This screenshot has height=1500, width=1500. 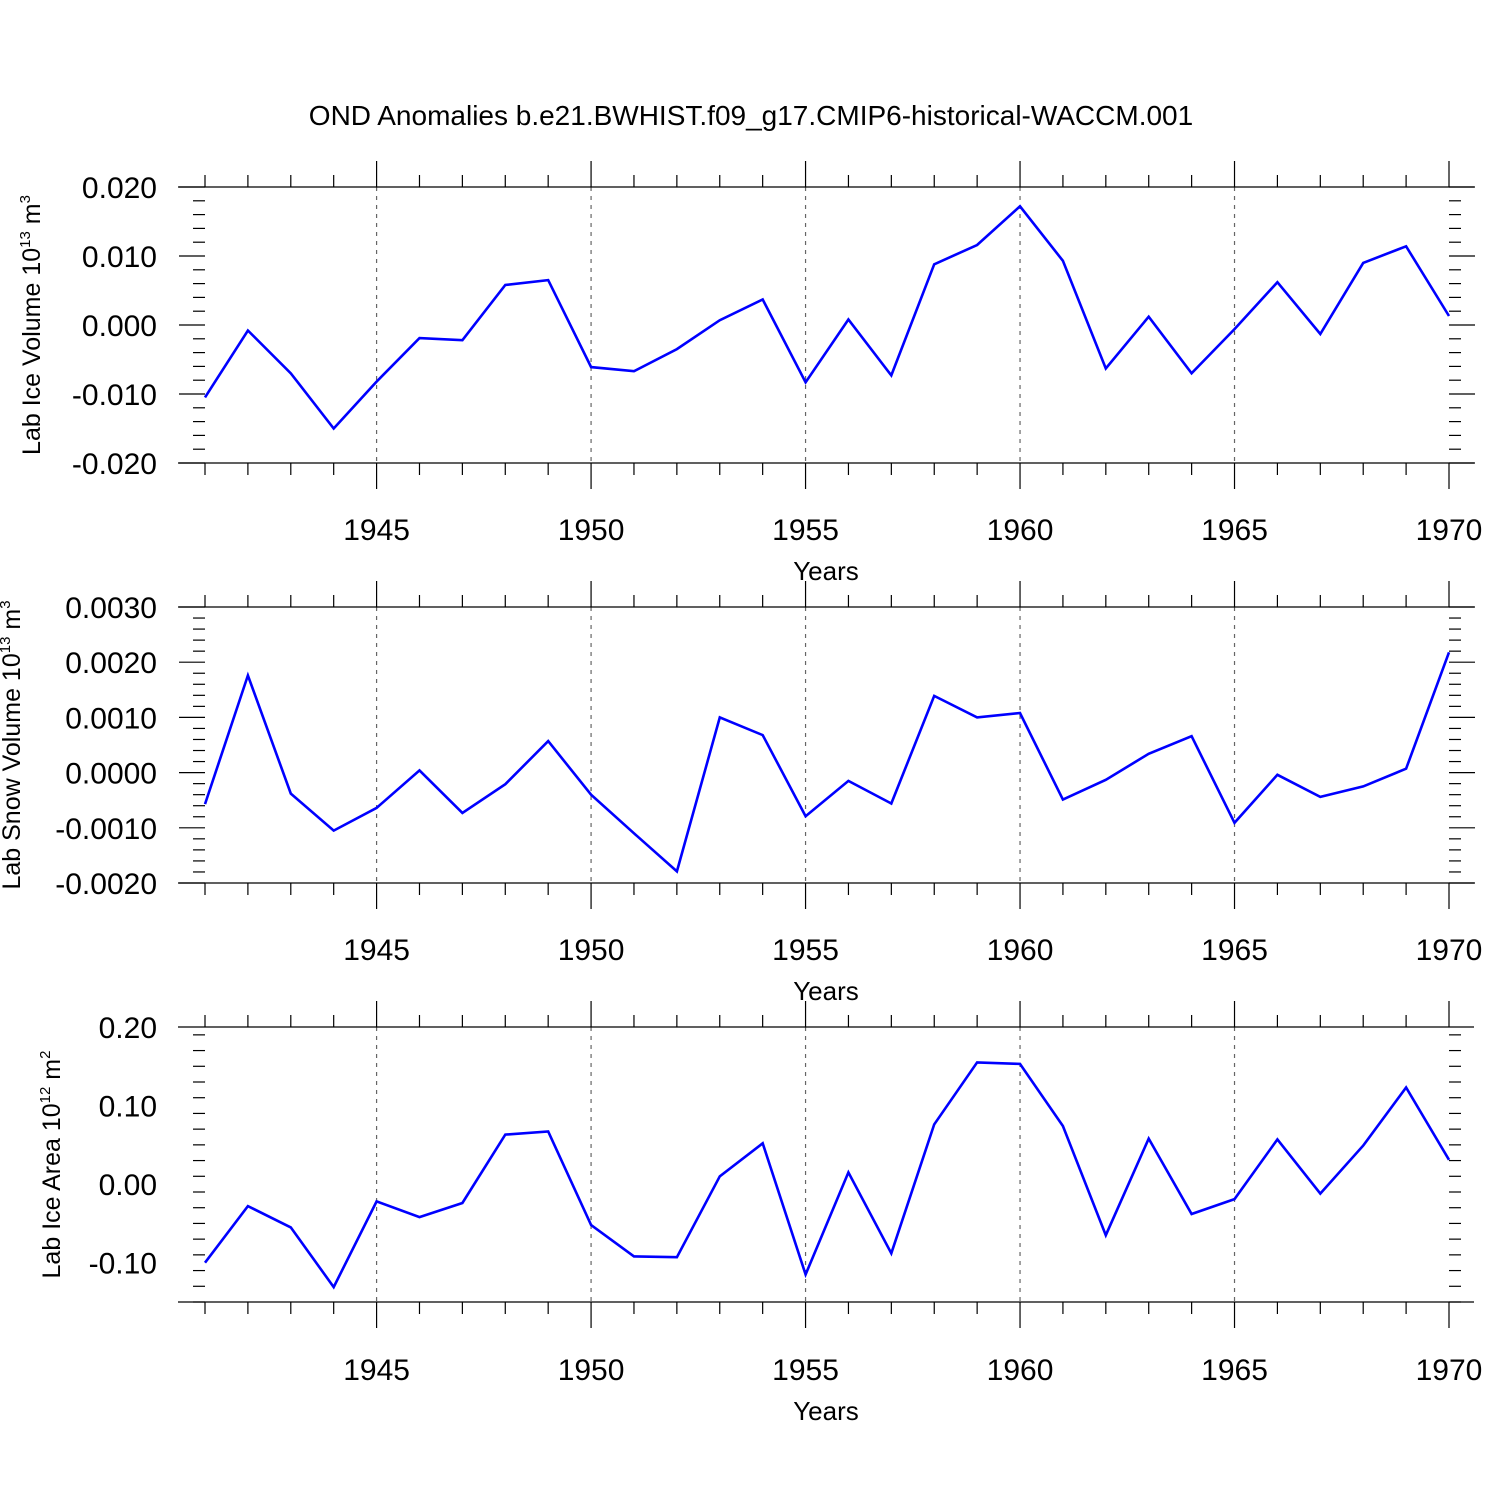 I want to click on y-tick-label: -0.0010, so click(x=106, y=829).